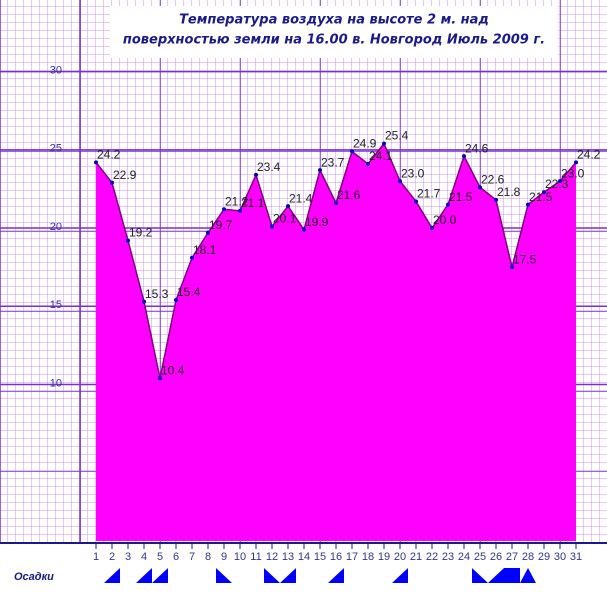 This screenshot has width=607, height=605. What do you see at coordinates (160, 557) in the screenshot?
I see `x-tick-label: 5` at bounding box center [160, 557].